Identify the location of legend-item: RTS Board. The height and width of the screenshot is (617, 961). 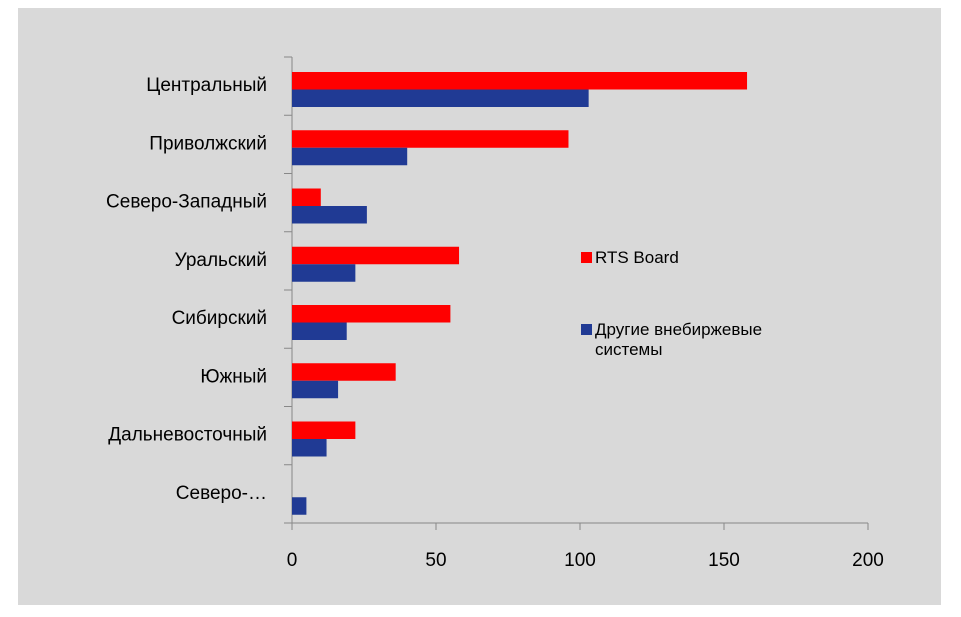
(696, 258).